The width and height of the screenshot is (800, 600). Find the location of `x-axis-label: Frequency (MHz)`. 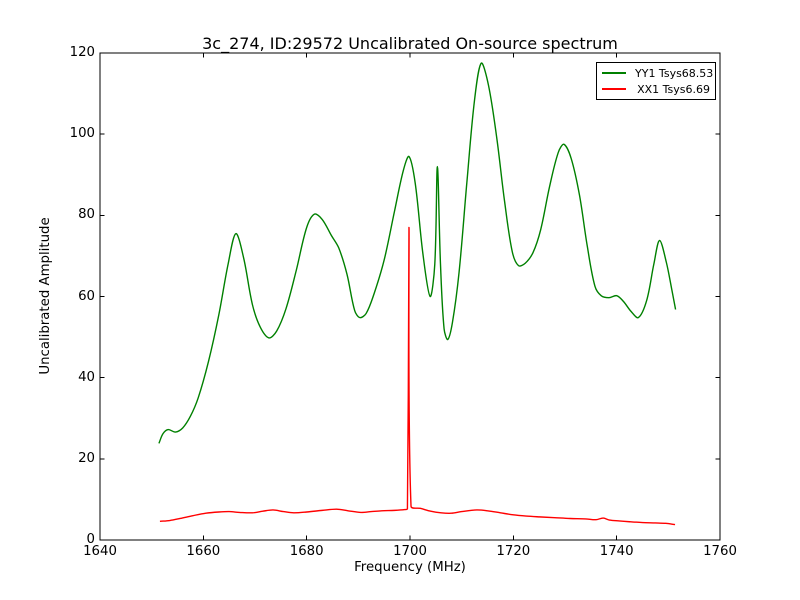

x-axis-label: Frequency (MHz) is located at coordinates (410, 567).